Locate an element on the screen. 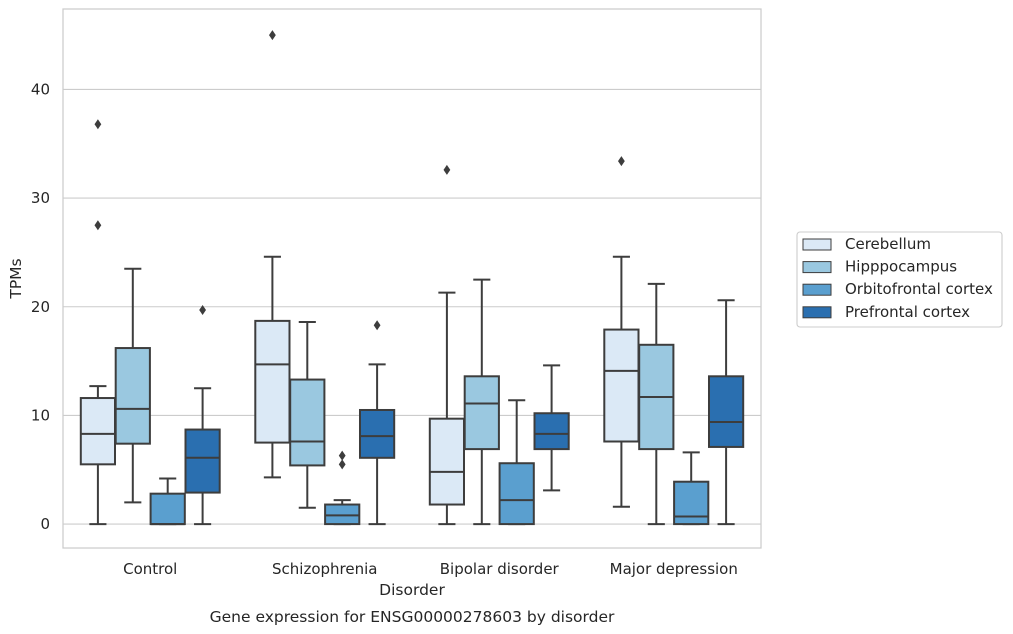 The image size is (1013, 634). y-tick-label: 30 is located at coordinates (40, 198).